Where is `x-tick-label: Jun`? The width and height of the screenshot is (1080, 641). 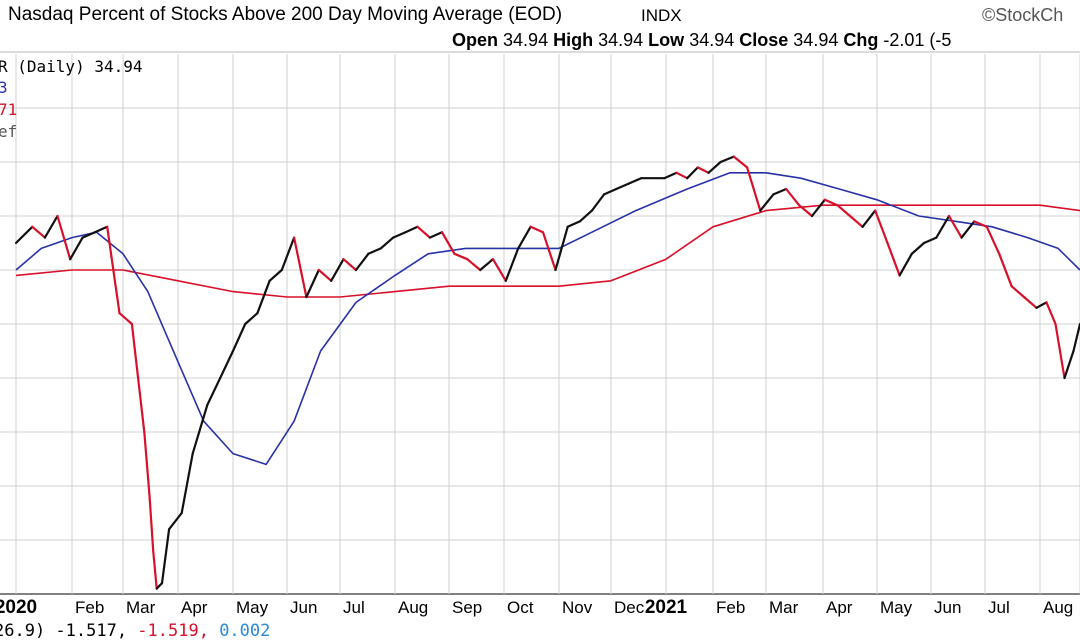
x-tick-label: Jun is located at coordinates (947, 607).